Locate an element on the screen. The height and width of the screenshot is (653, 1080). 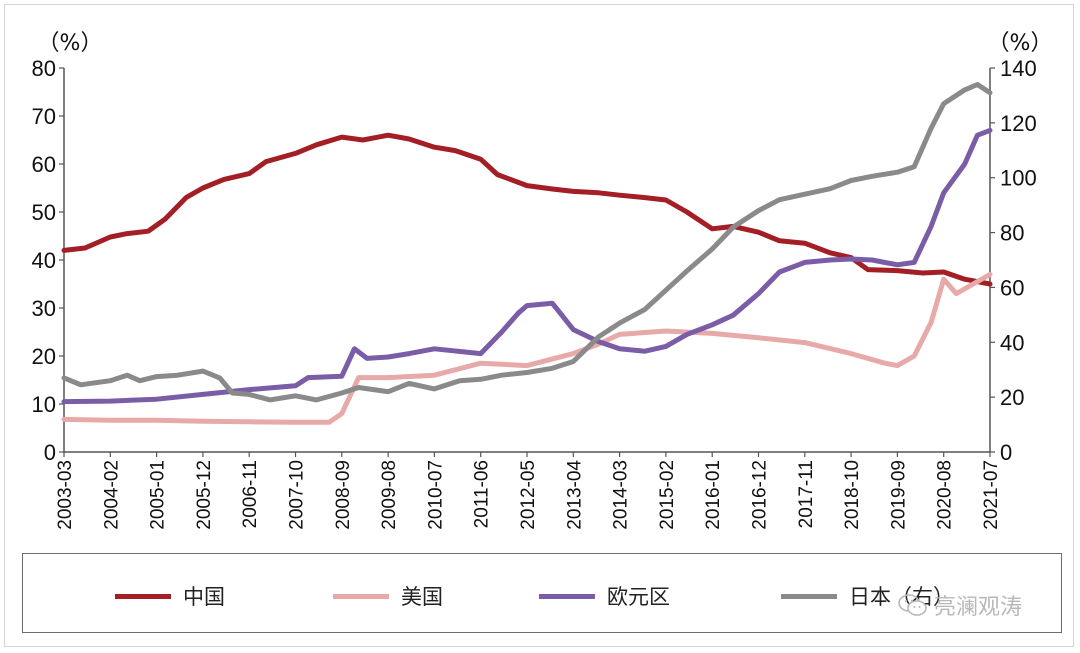
left-axis-tick-label: 50 is located at coordinates (44, 212).